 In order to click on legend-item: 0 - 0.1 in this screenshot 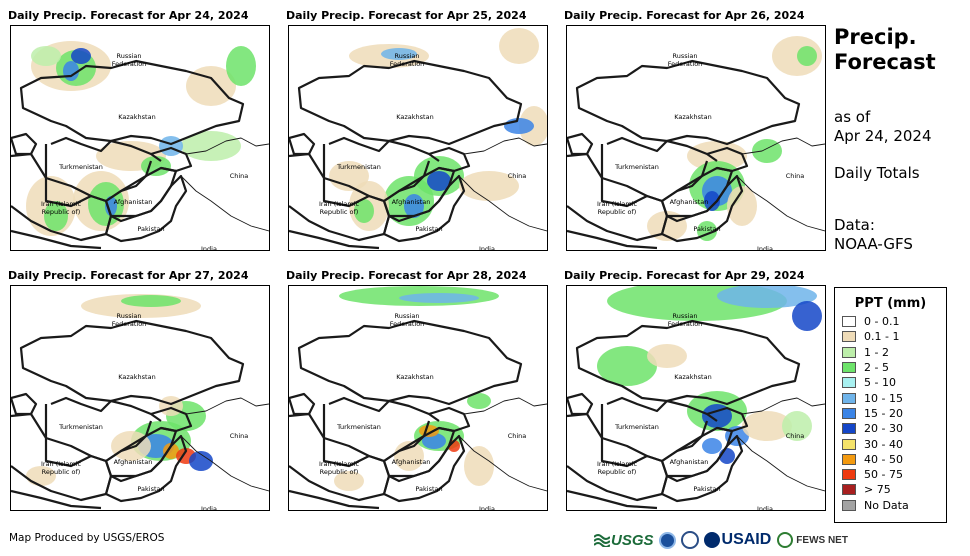, I will do `click(890, 321)`.